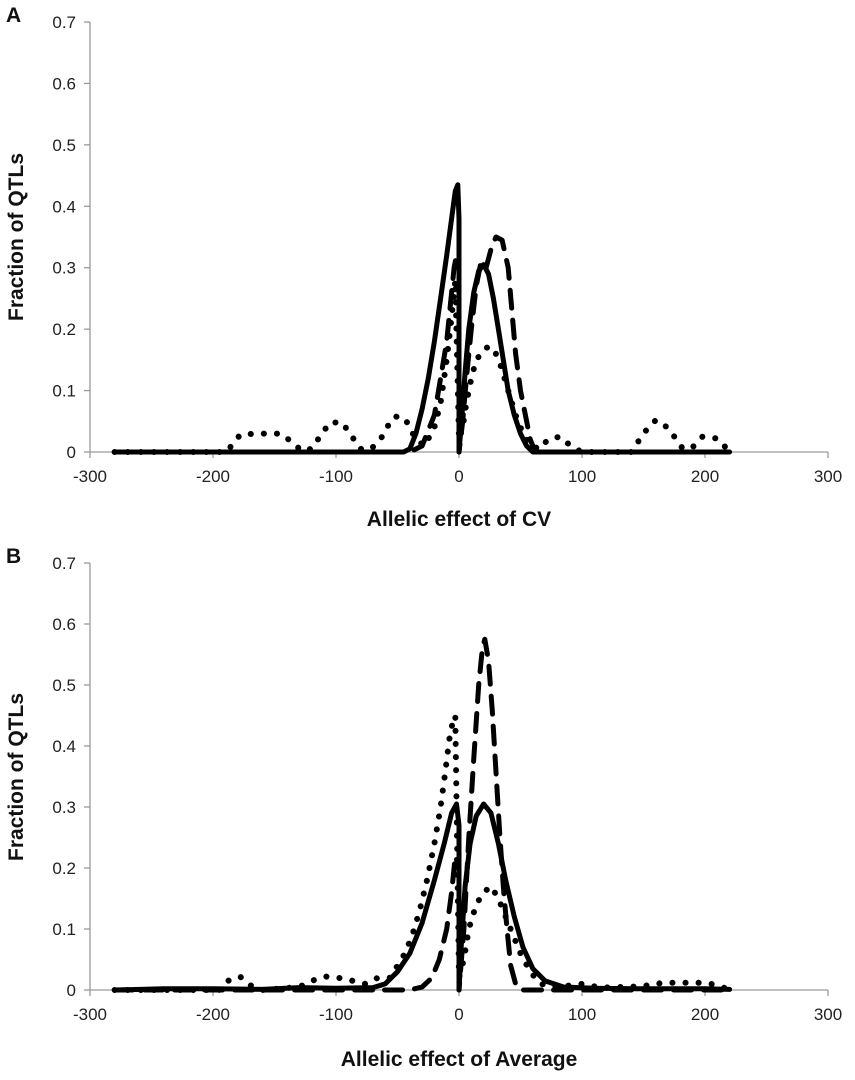 The height and width of the screenshot is (1080, 855). I want to click on panel-label-b: B, so click(13, 556).